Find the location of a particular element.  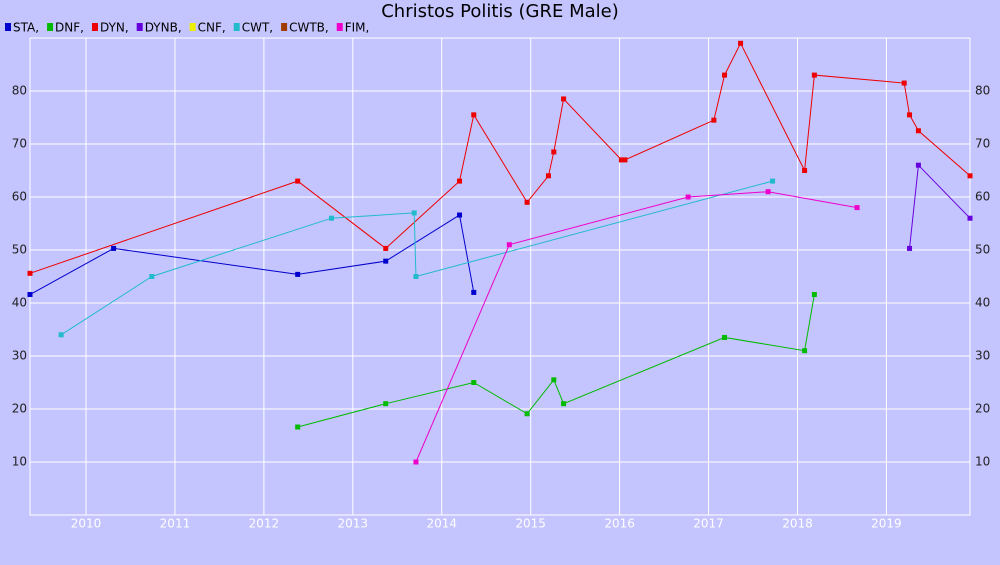

y2-tick-label: 30 is located at coordinates (982, 356).